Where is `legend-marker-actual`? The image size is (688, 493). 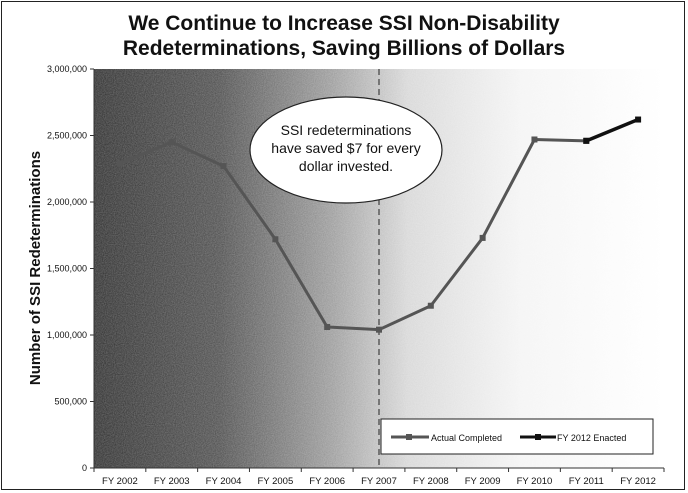
legend-marker-actual is located at coordinates (409, 437).